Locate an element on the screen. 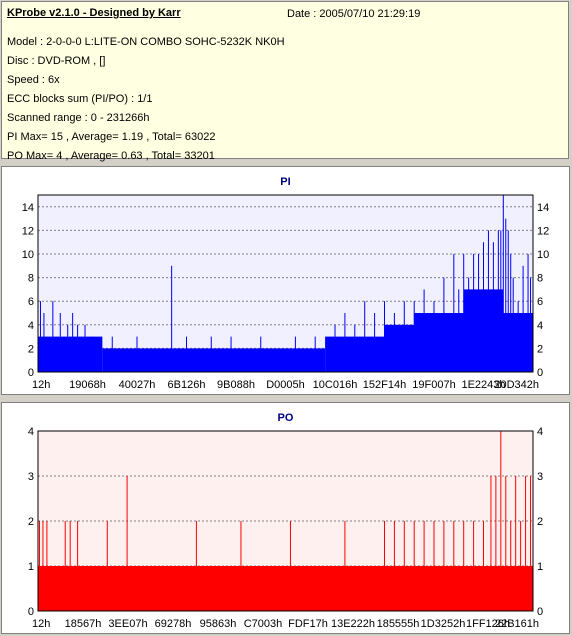 The width and height of the screenshot is (572, 636). pi-y-tick-left: 8 is located at coordinates (31, 279).